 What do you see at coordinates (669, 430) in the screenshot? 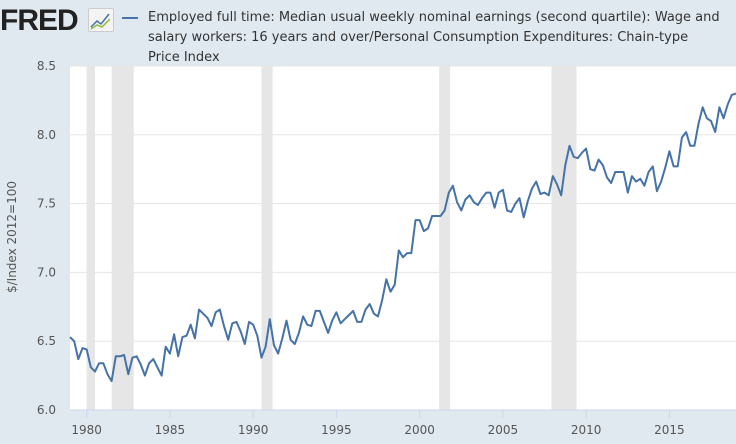
I see `x-tick-label: 2015` at bounding box center [669, 430].